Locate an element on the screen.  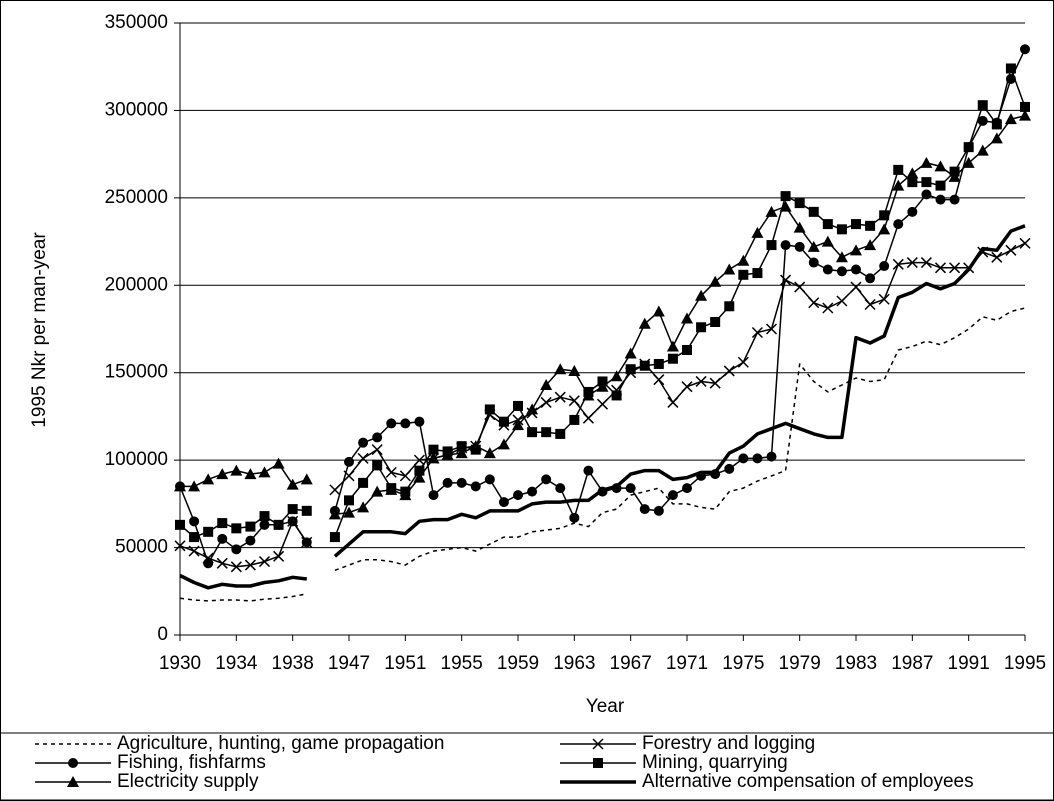
legend-label: Agriculture, hunting, game propagation is located at coordinates (280, 743).